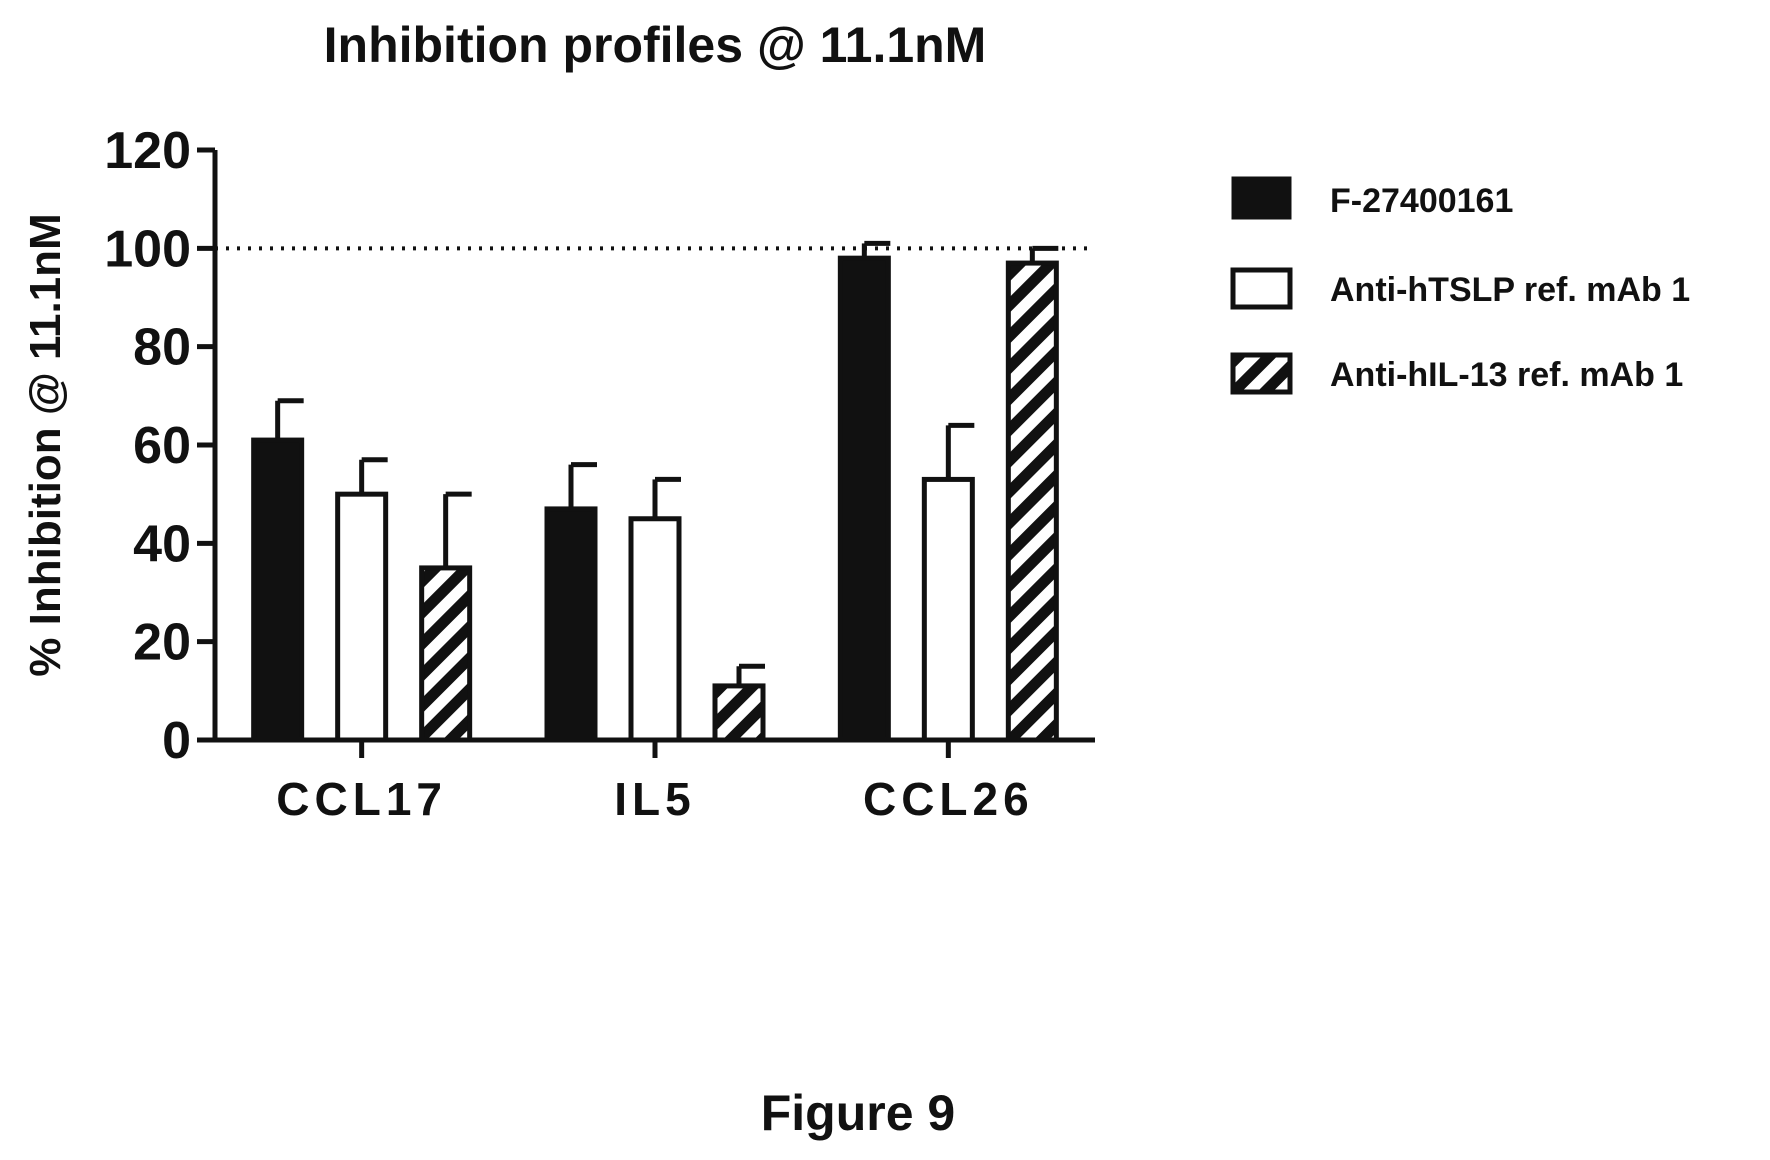 The image size is (1770, 1160). What do you see at coordinates (864, 499) in the screenshot?
I see `bar-ccl26-s1` at bounding box center [864, 499].